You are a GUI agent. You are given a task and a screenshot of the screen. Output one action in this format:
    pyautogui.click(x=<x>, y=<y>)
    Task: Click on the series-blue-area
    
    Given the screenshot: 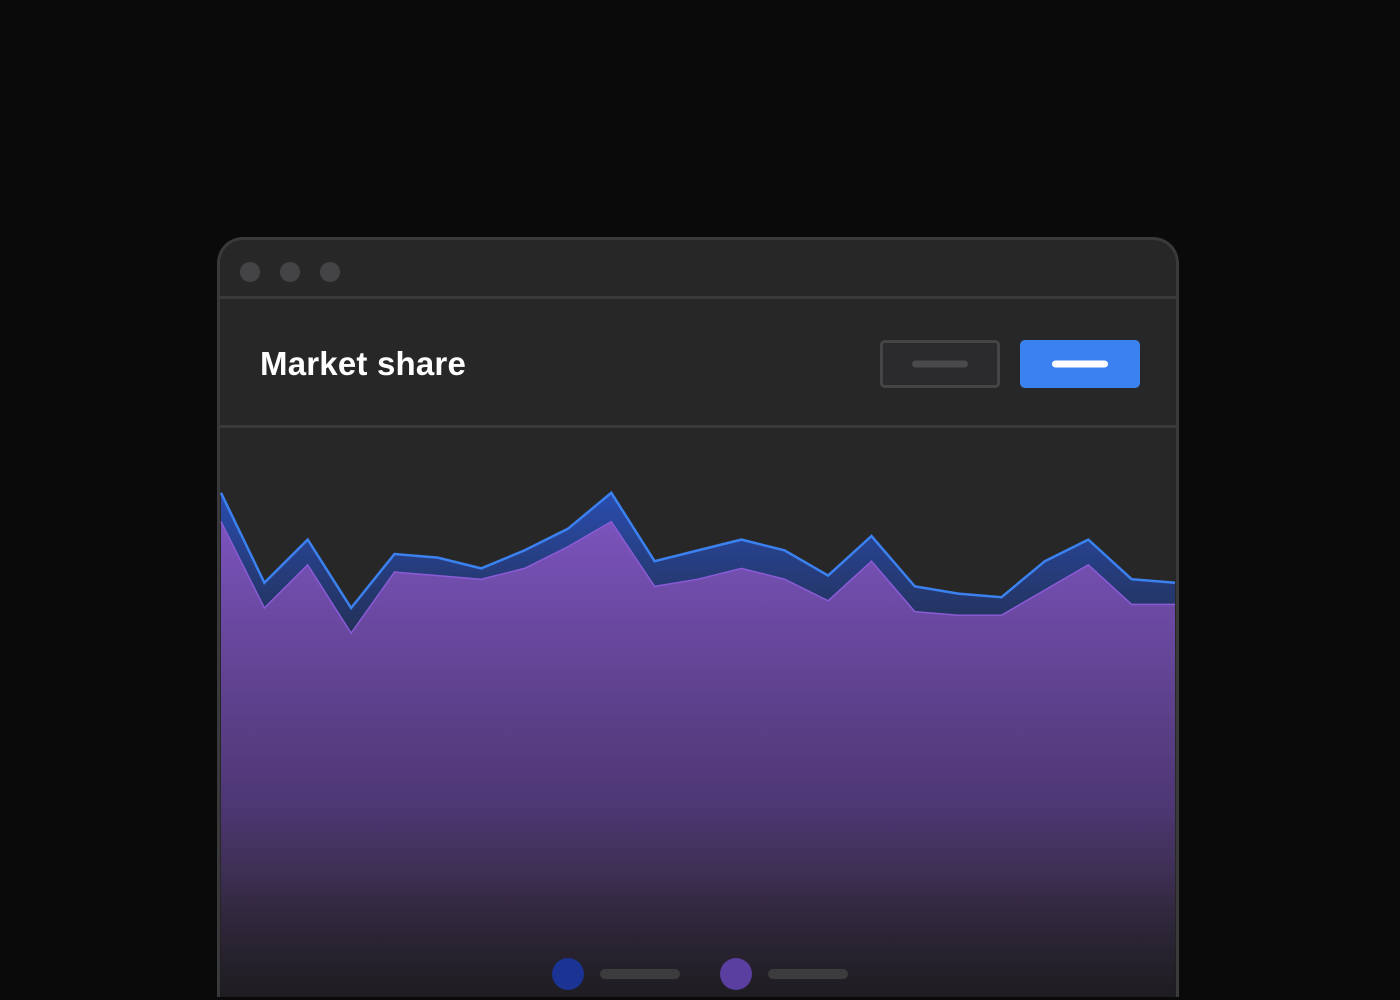 What is the action you would take?
    pyautogui.click(x=698, y=563)
    